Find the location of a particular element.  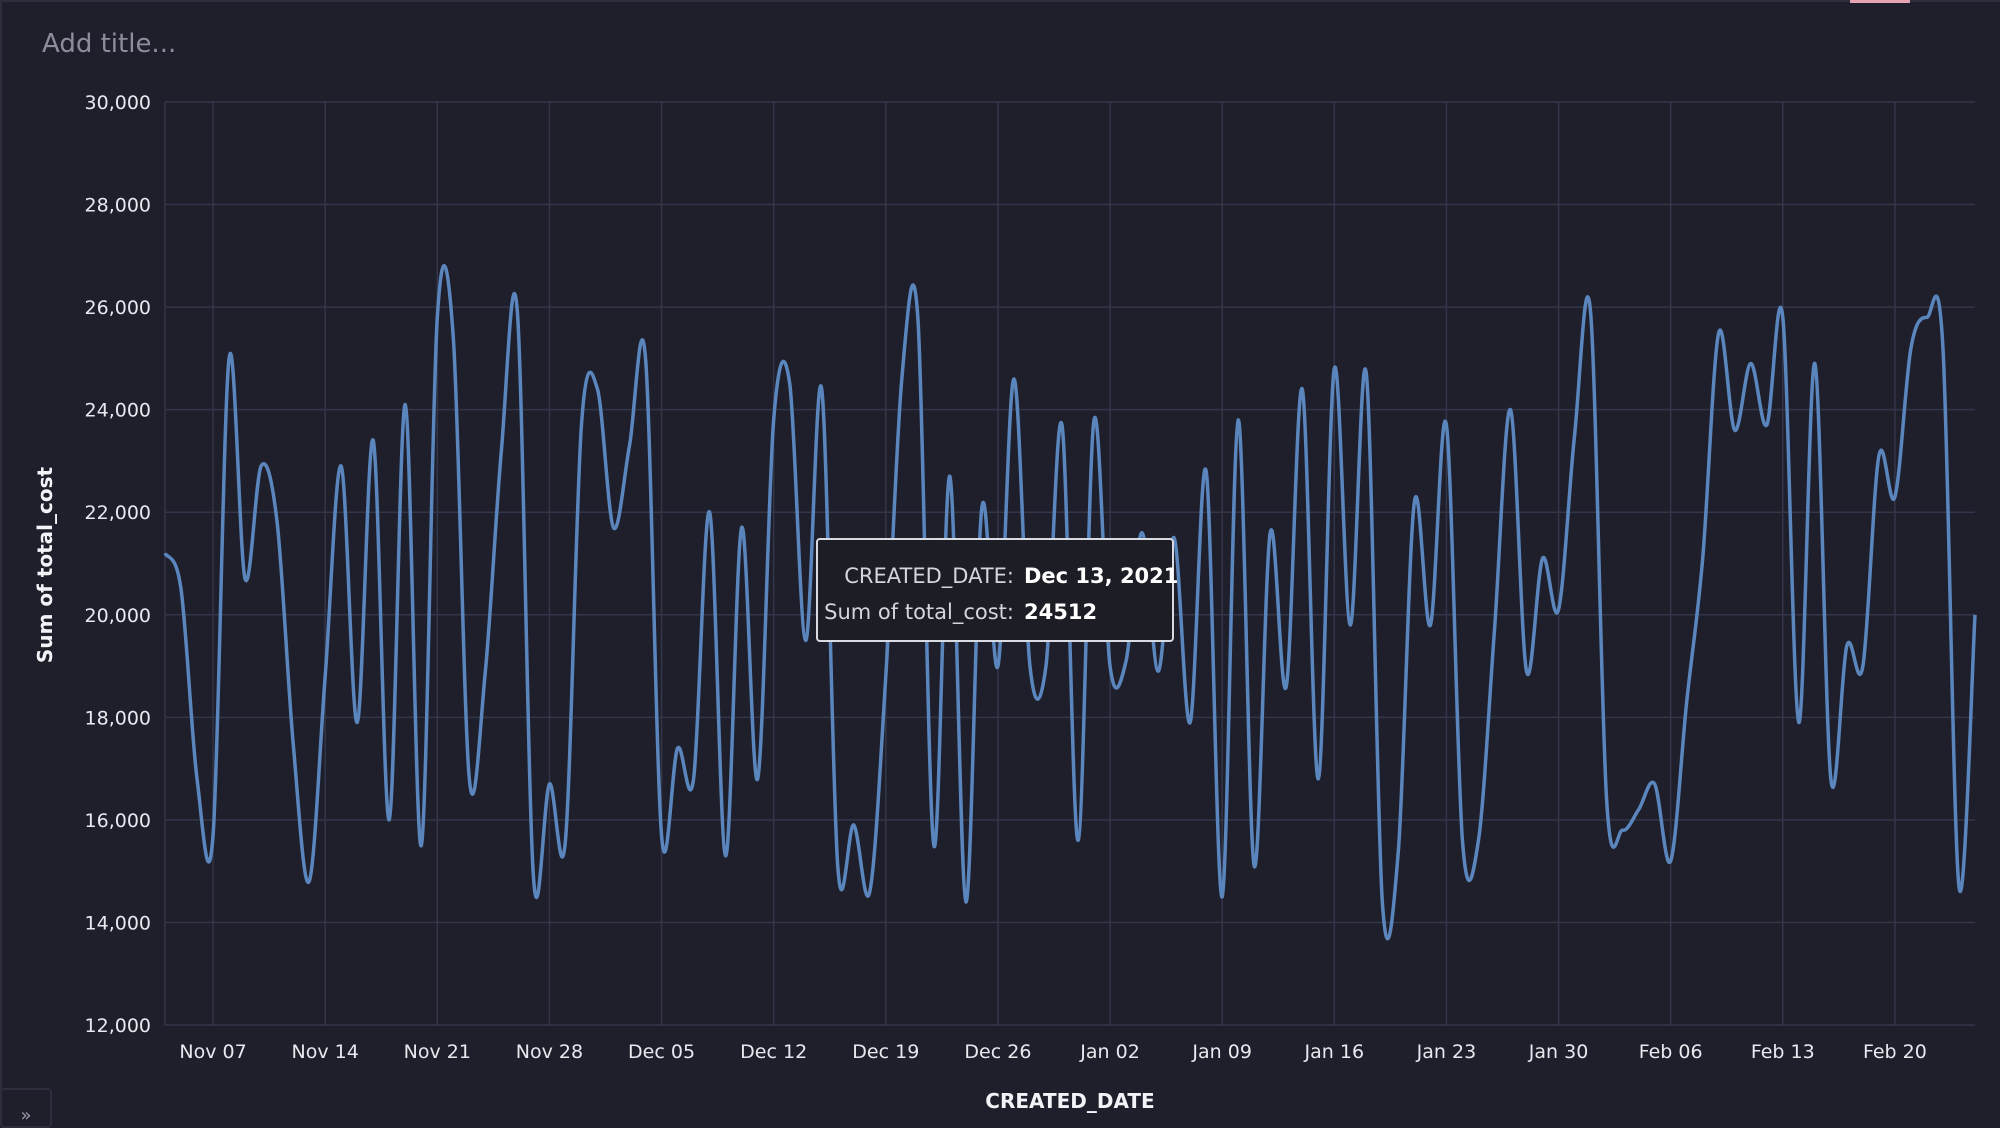

y-tick-label: 28,000 is located at coordinates (118, 206).